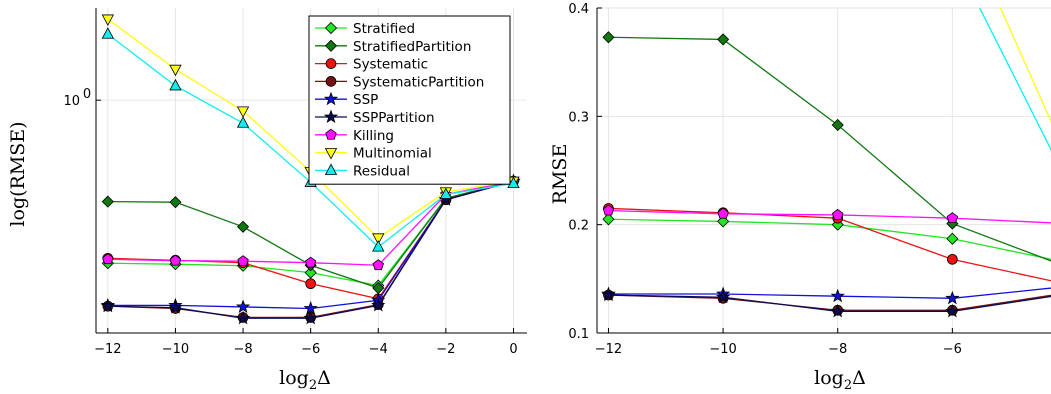  What do you see at coordinates (390, 65) in the screenshot?
I see `legend-label: Systematic` at bounding box center [390, 65].